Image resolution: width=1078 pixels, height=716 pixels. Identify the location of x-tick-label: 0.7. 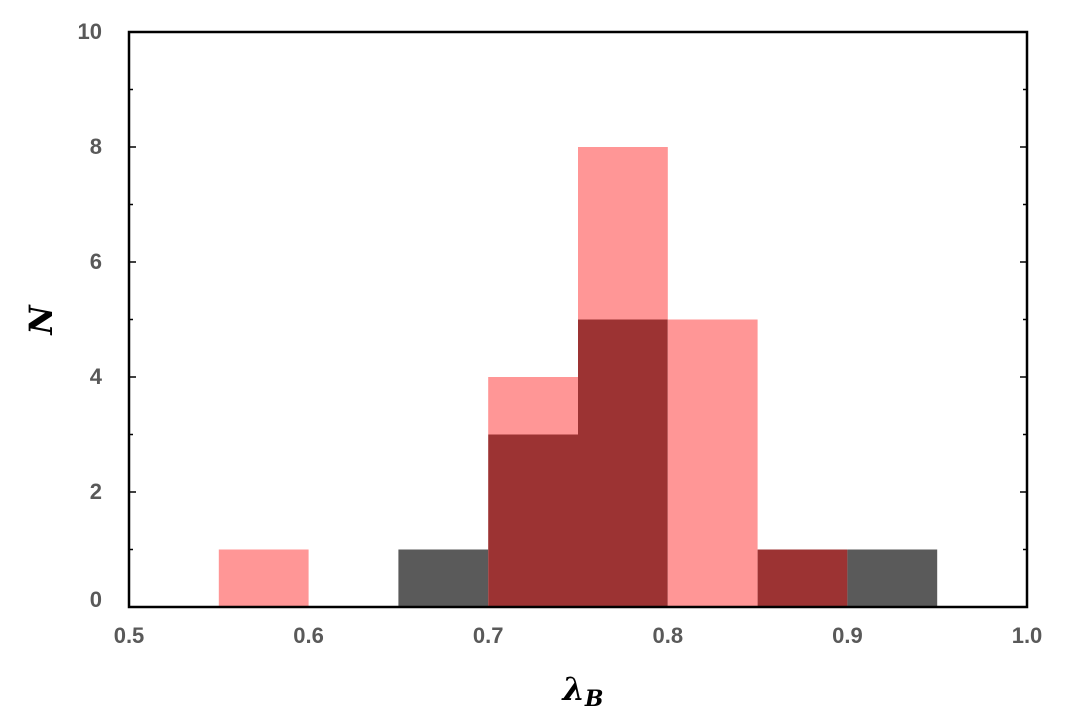
(488, 635).